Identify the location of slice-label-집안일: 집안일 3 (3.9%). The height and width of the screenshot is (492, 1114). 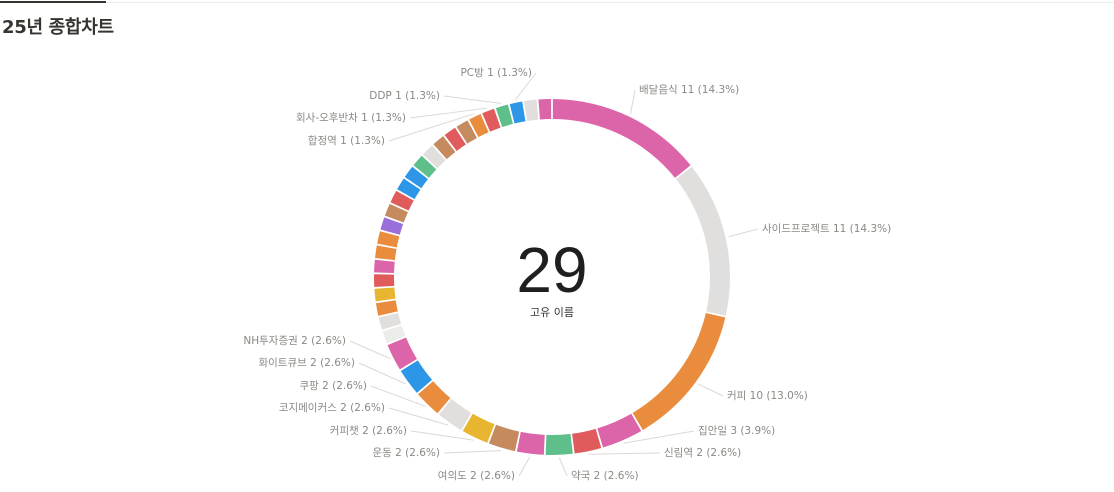
(736, 430).